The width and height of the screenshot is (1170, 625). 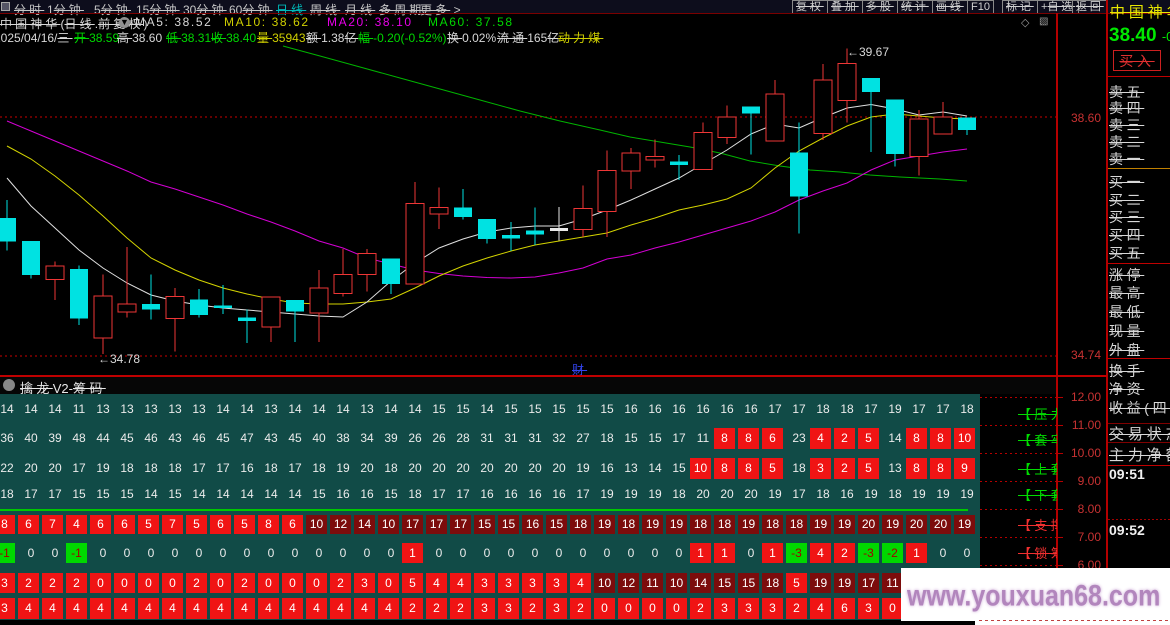 What do you see at coordinates (868, 52) in the screenshot?
I see `svg-text: ←39.67` at bounding box center [868, 52].